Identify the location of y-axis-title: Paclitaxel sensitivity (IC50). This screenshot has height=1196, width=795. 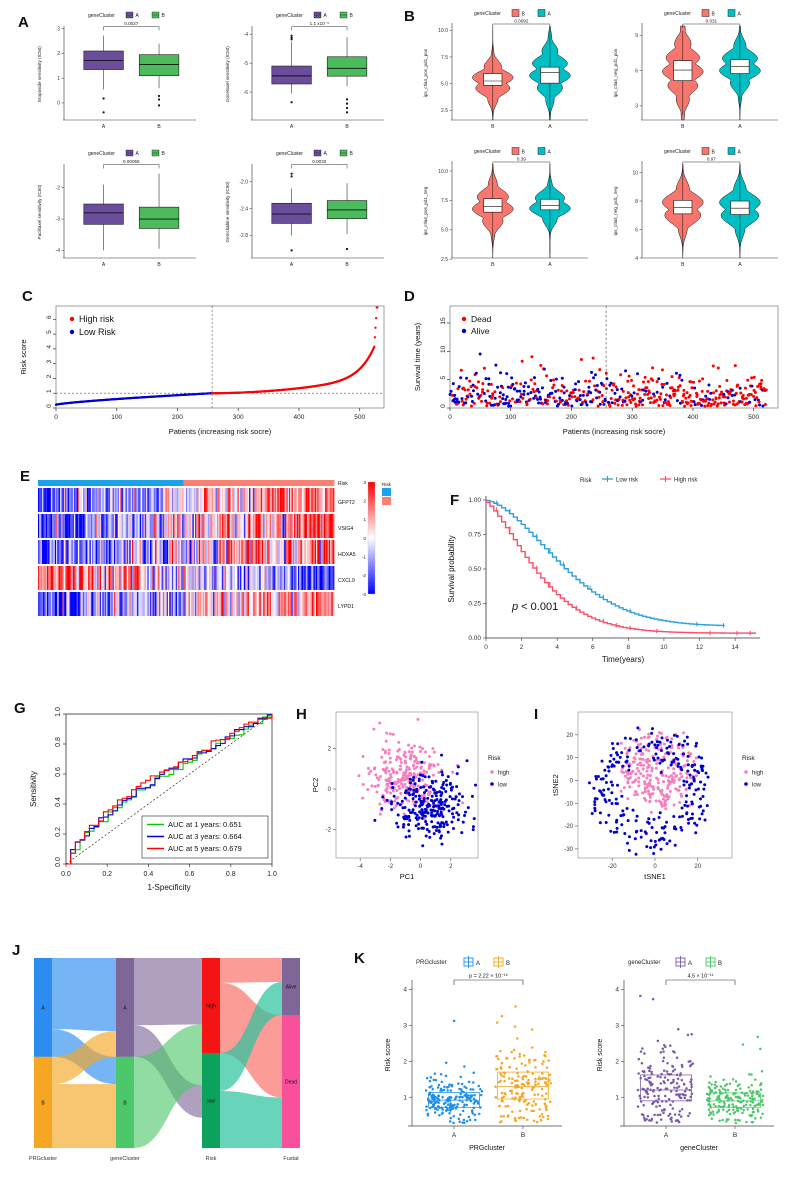
(39, 211).